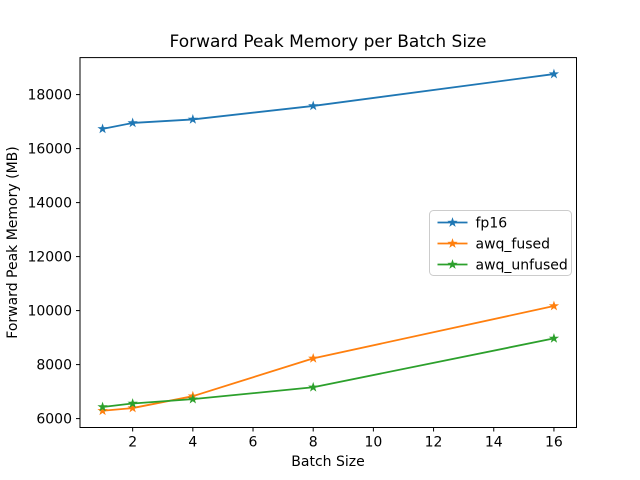 The image size is (640, 480). Describe the element at coordinates (554, 443) in the screenshot. I see `x-tick-label: 16` at that location.